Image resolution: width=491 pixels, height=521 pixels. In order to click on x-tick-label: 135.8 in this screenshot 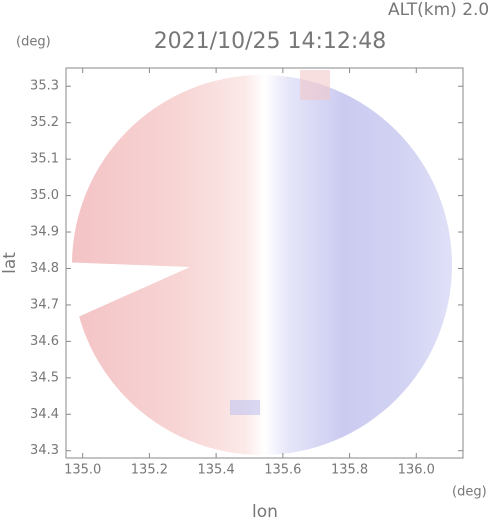, I will do `click(349, 470)`.